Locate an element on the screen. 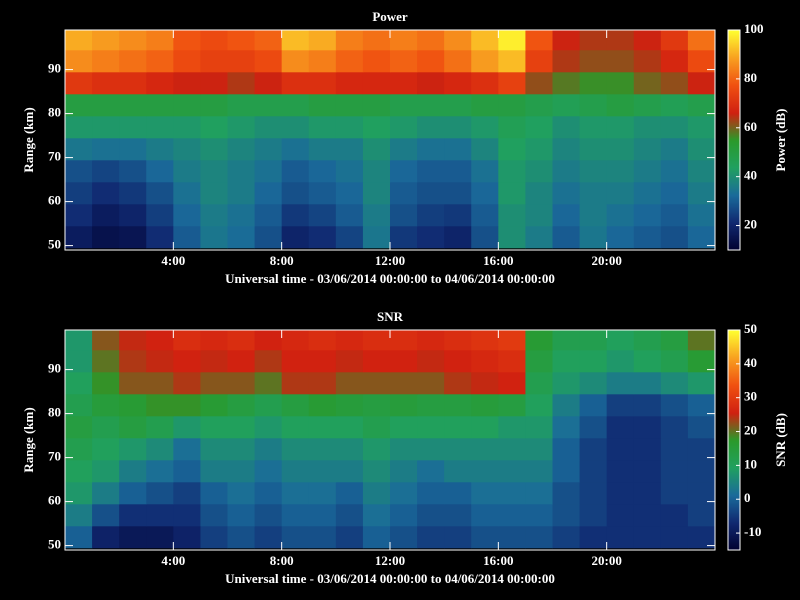 The height and width of the screenshot is (600, 800). colorbar-tick-label: -10 is located at coordinates (752, 531).